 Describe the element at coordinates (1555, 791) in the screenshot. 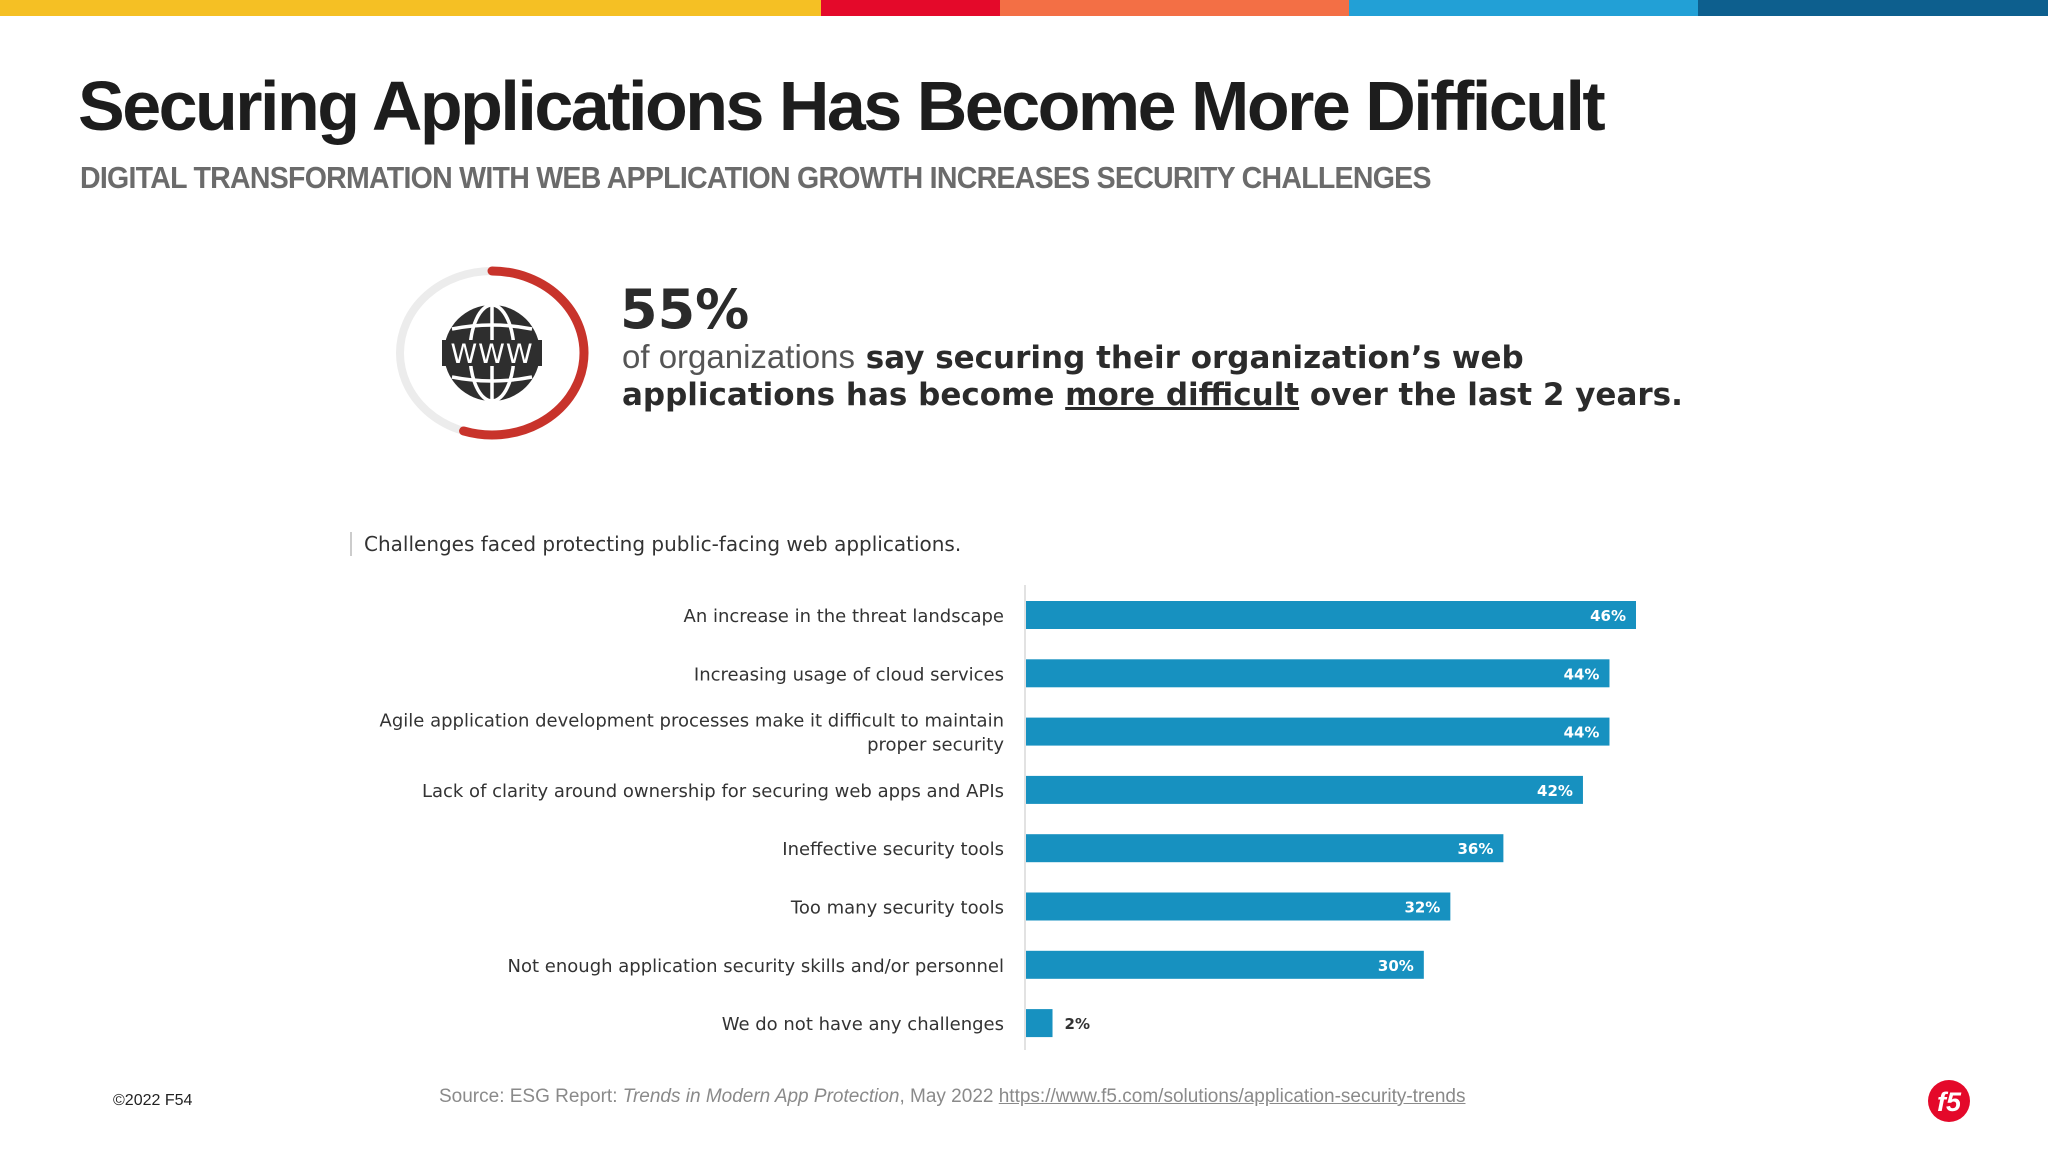

I see `bar-value-label-4: 42%` at that location.